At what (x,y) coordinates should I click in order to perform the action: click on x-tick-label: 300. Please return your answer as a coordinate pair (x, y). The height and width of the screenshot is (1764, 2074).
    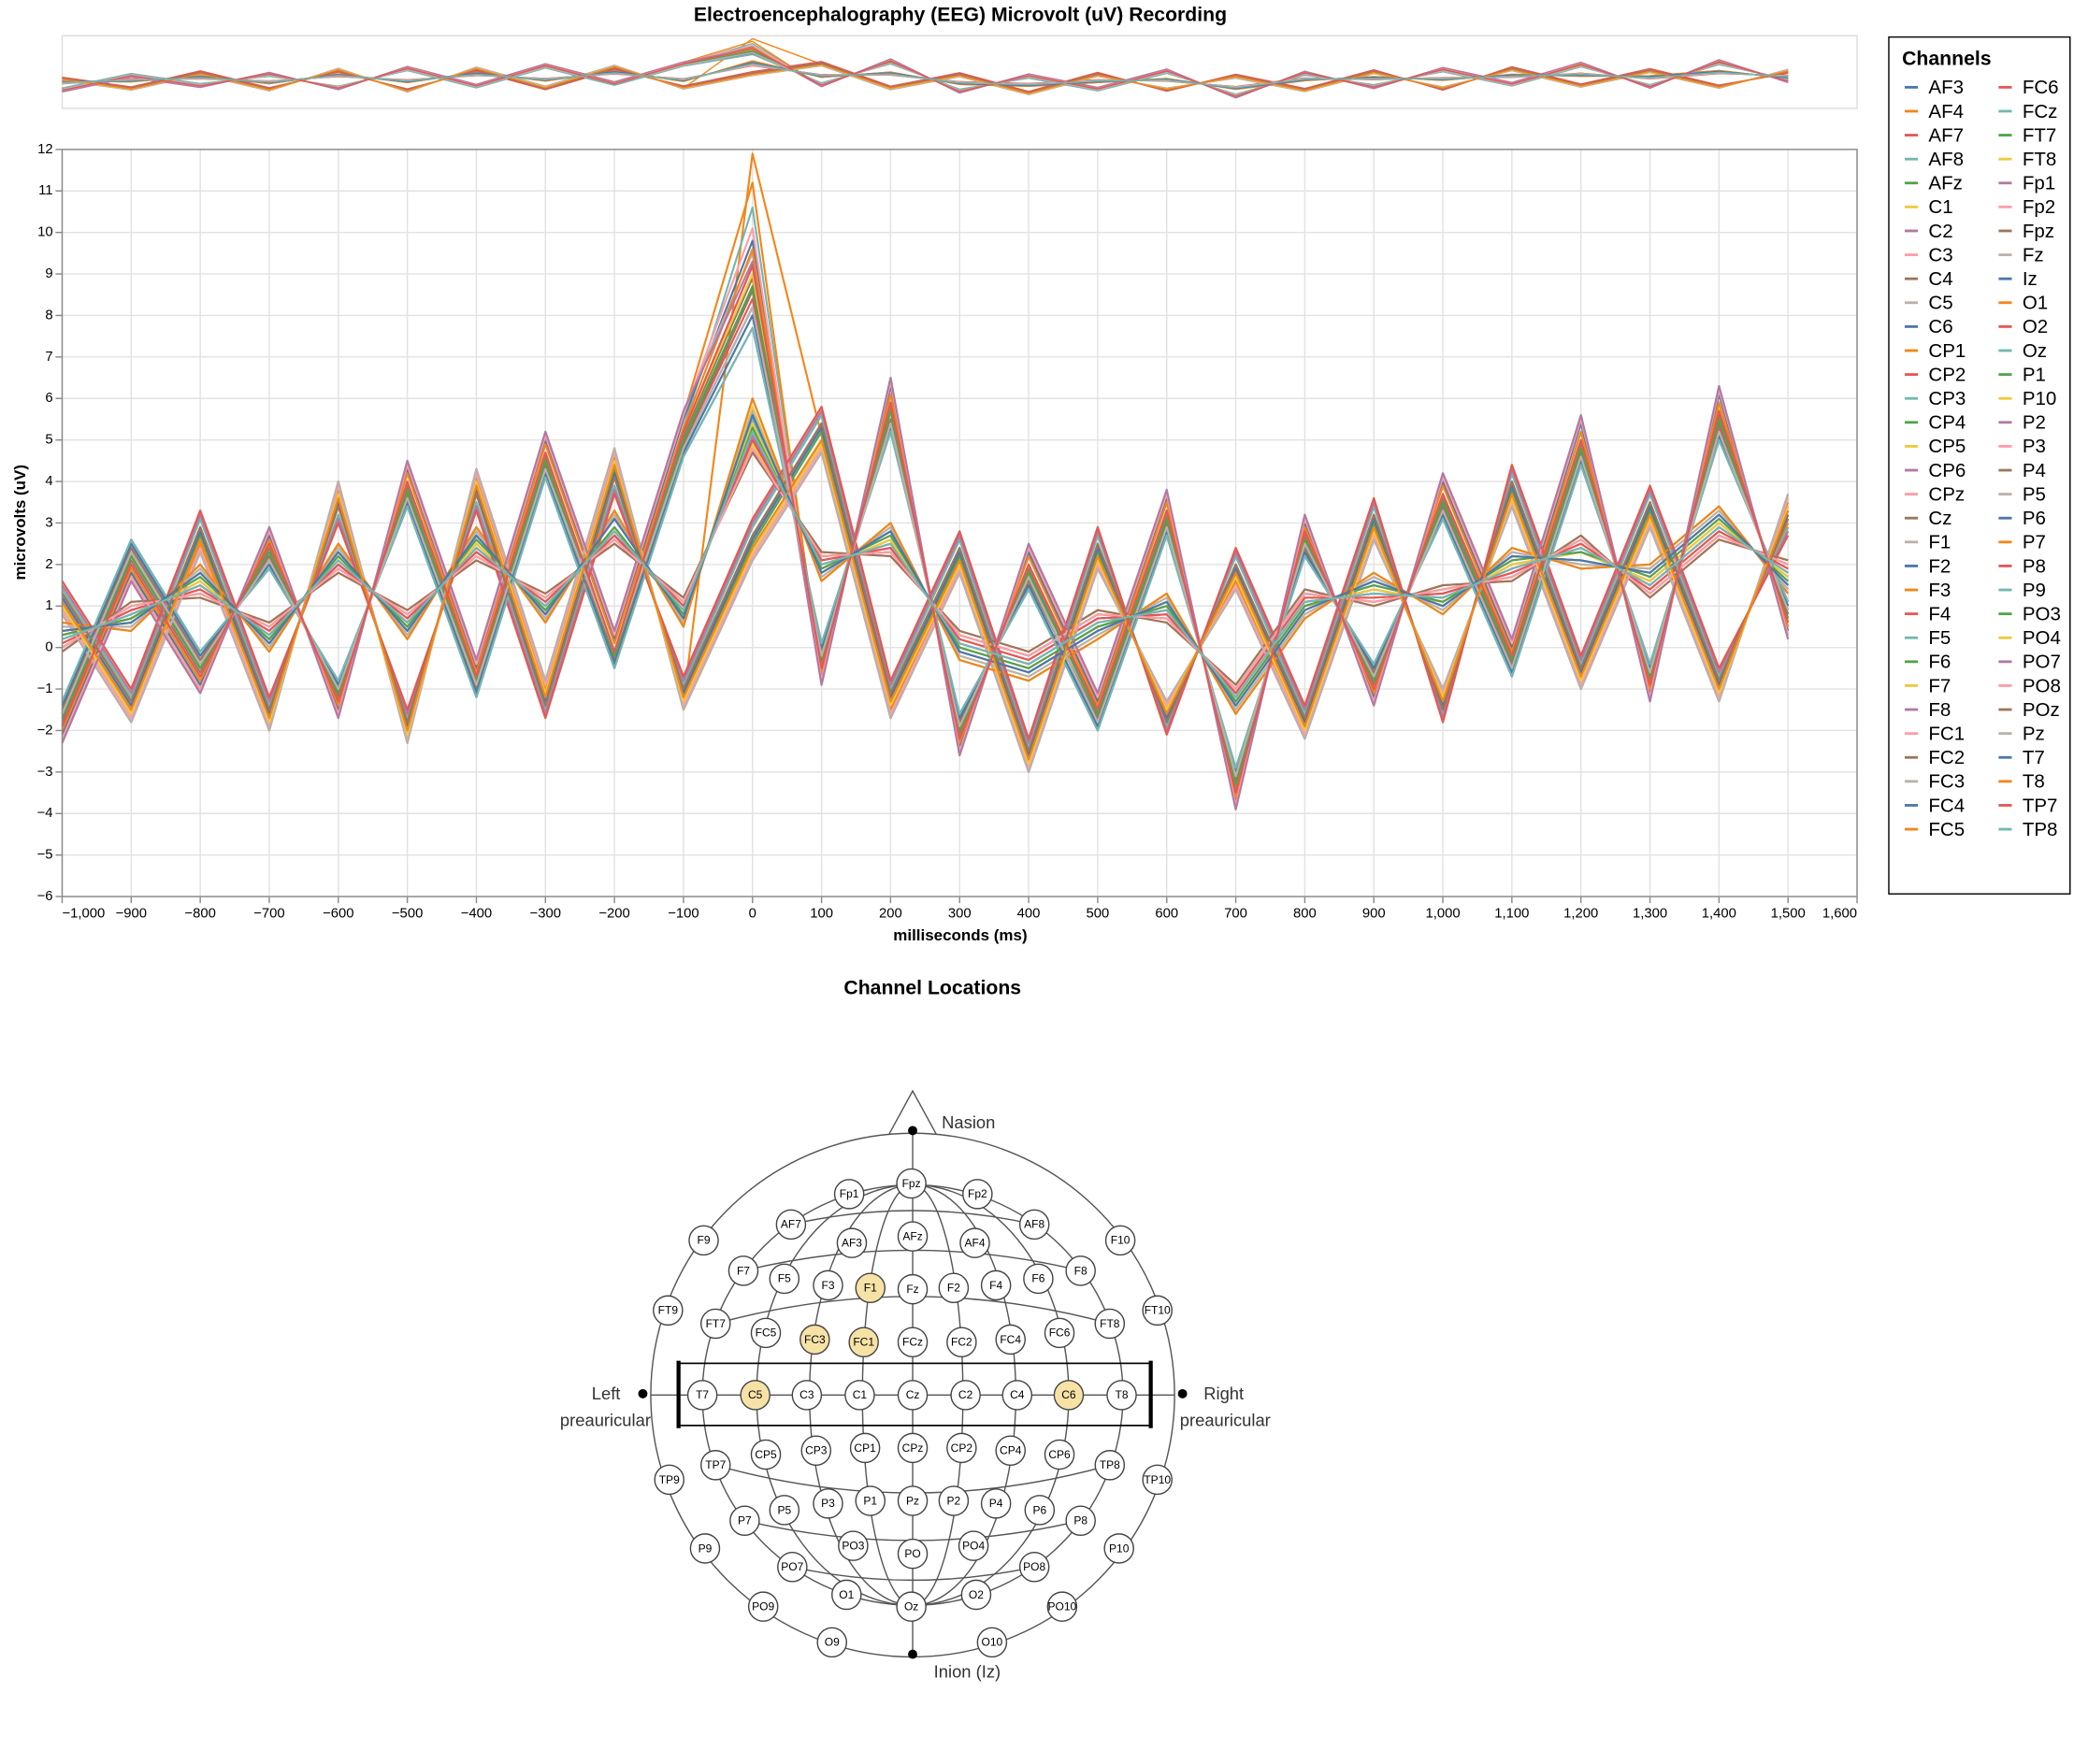
    Looking at the image, I should click on (960, 913).